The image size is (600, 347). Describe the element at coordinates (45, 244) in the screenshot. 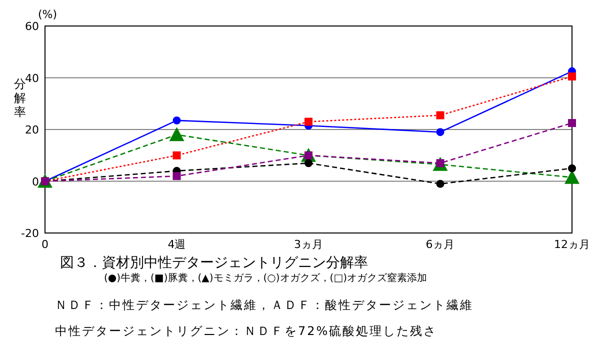

I see `x-tick-label: 0` at that location.